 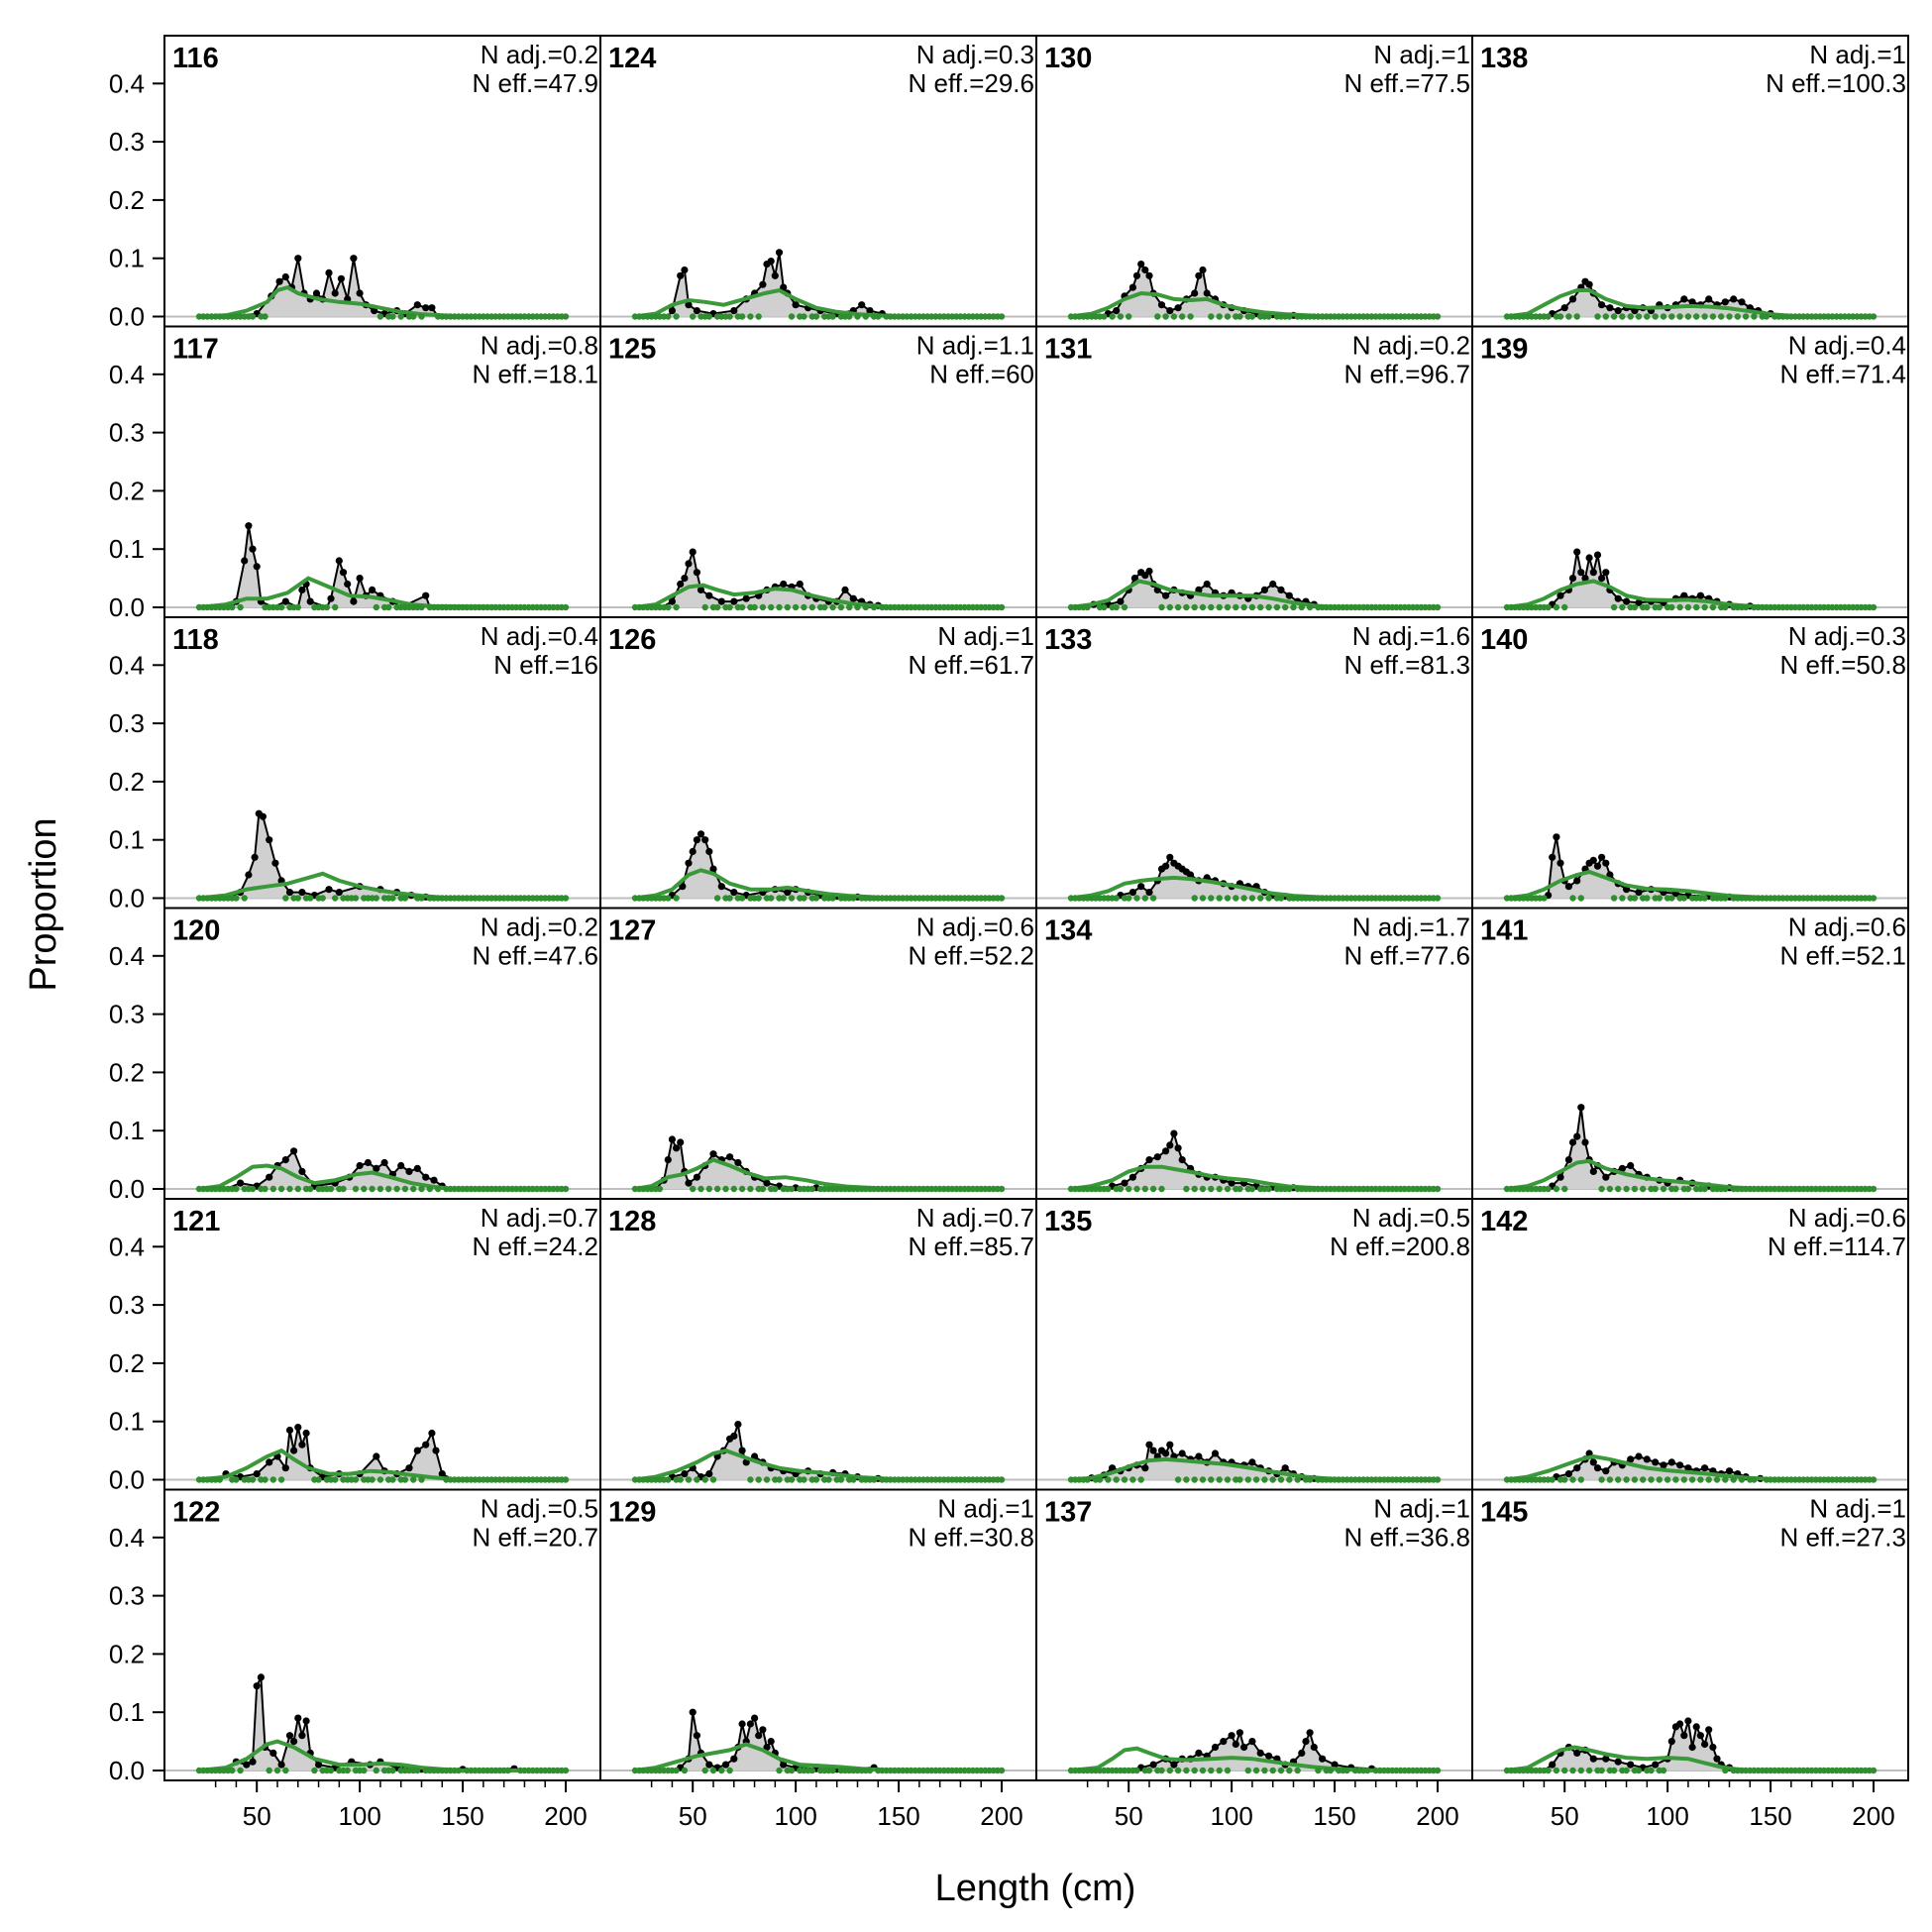 What do you see at coordinates (1847, 346) in the screenshot?
I see `n-adj-label: N adj.=0.4` at bounding box center [1847, 346].